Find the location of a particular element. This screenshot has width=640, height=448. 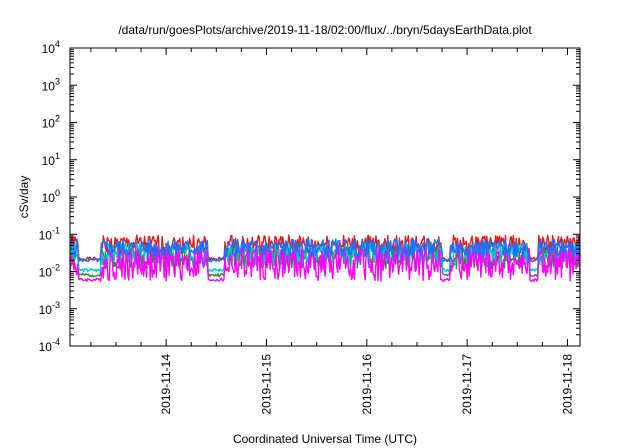

y-tick-label: 10³ is located at coordinates (51, 84).